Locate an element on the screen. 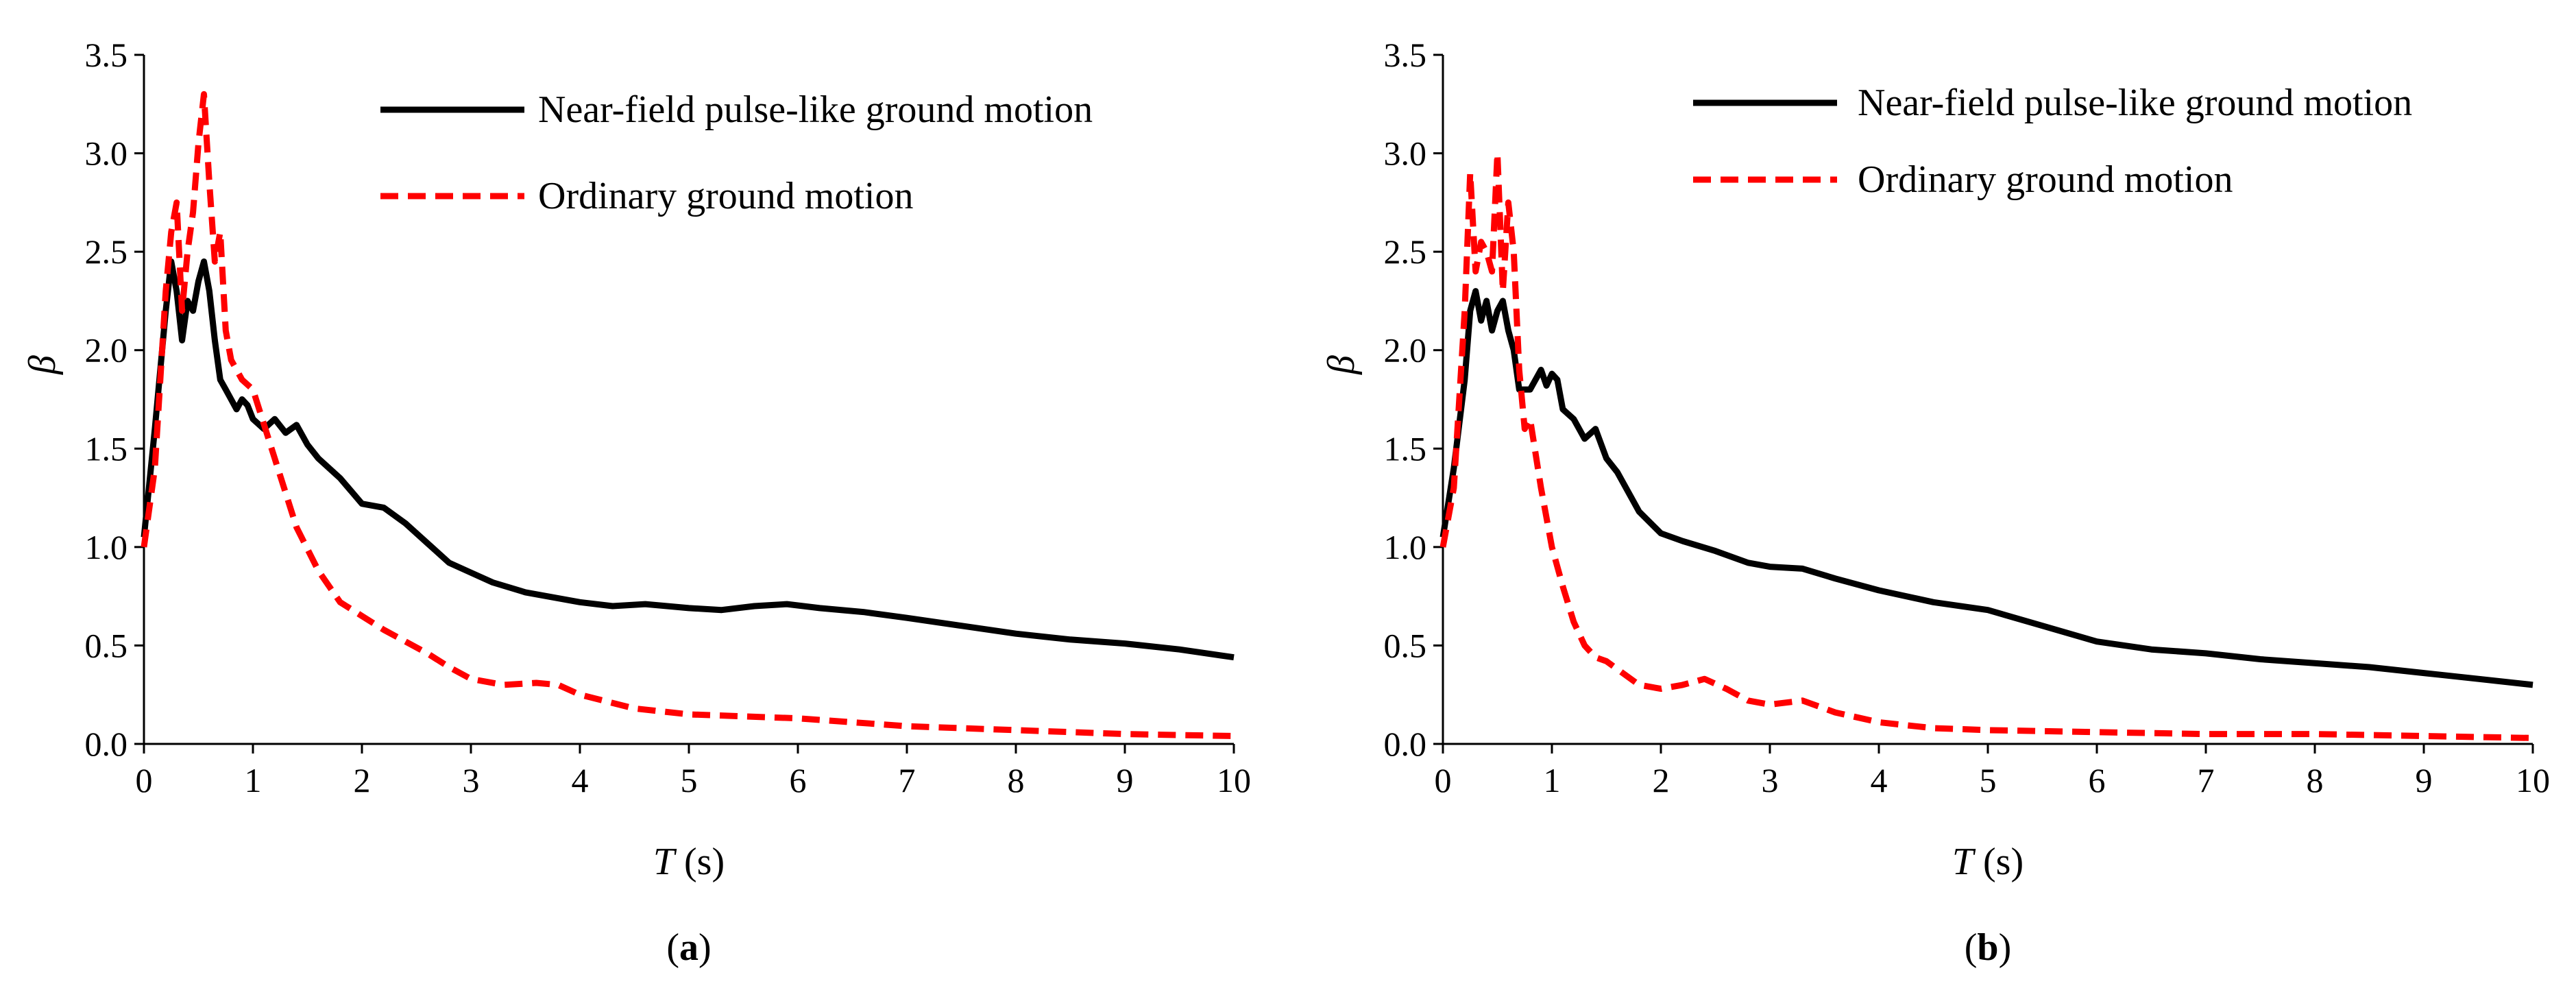 Image resolution: width=2576 pixels, height=988 pixels. panel-caption-letter: b is located at coordinates (1987, 947).